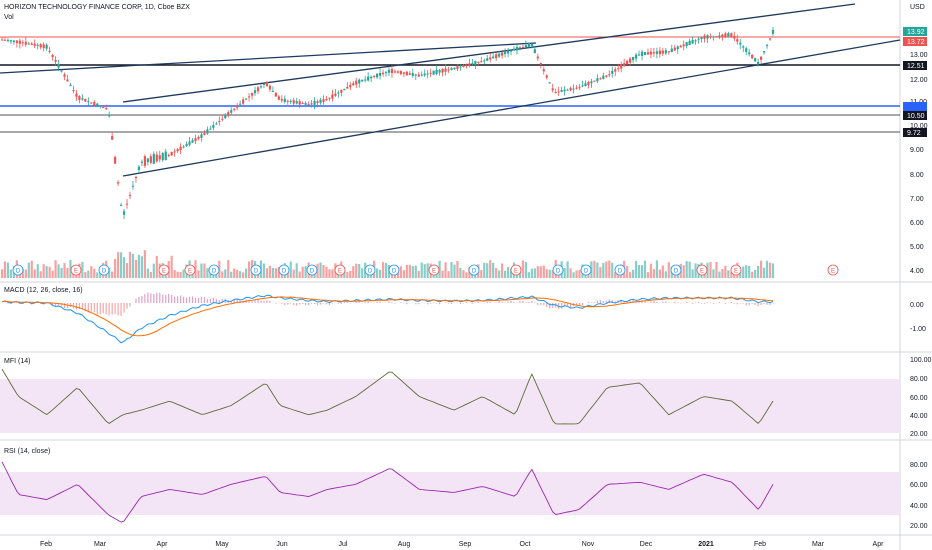 The image size is (932, 550). What do you see at coordinates (917, 271) in the screenshot?
I see `price-tick: 4.00` at bounding box center [917, 271].